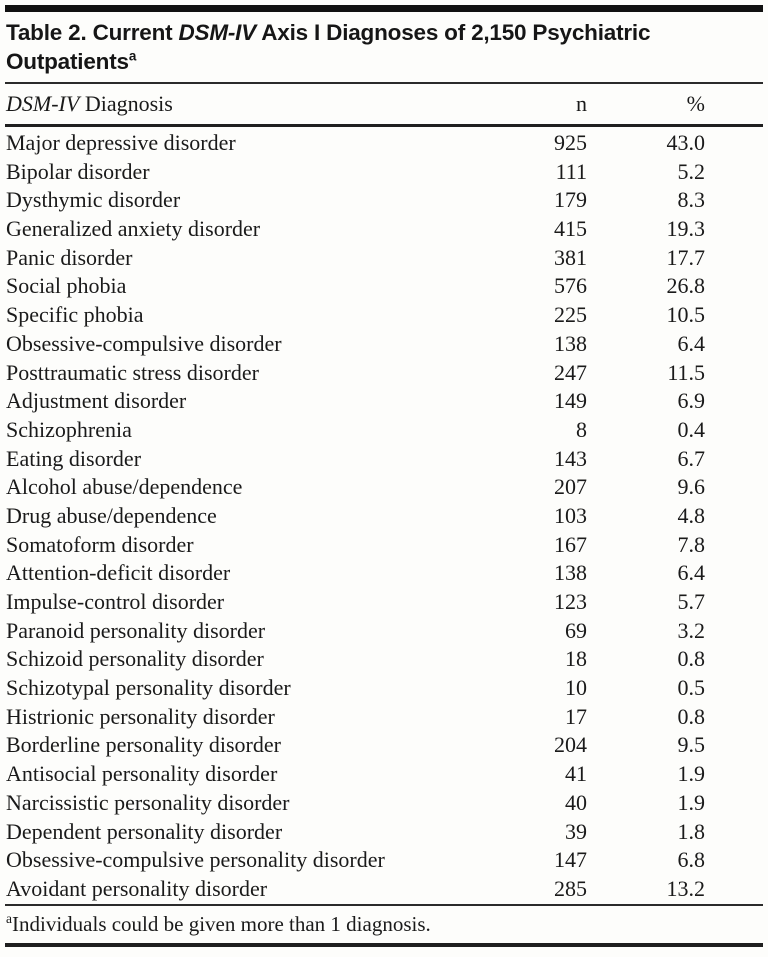 The width and height of the screenshot is (768, 957). What do you see at coordinates (384, 8) in the screenshot?
I see `table-top-rule` at bounding box center [384, 8].